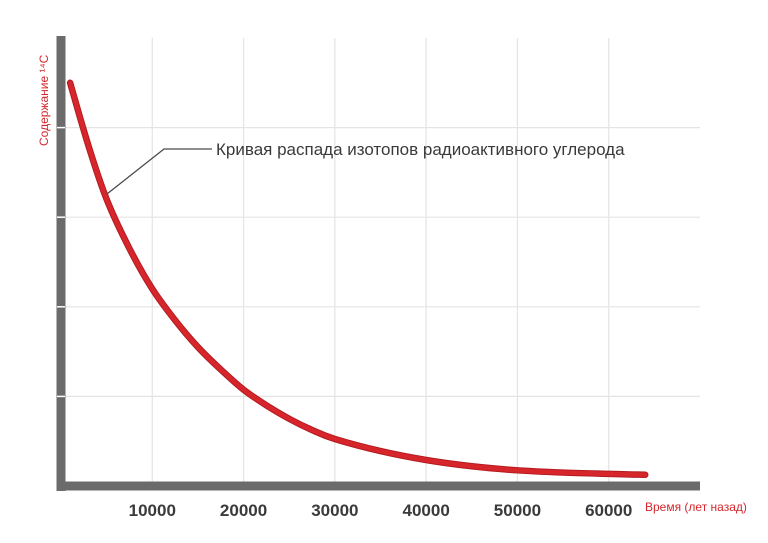 This screenshot has width=768, height=543. What do you see at coordinates (243, 510) in the screenshot?
I see `x-tick-label-2: 20000` at bounding box center [243, 510].